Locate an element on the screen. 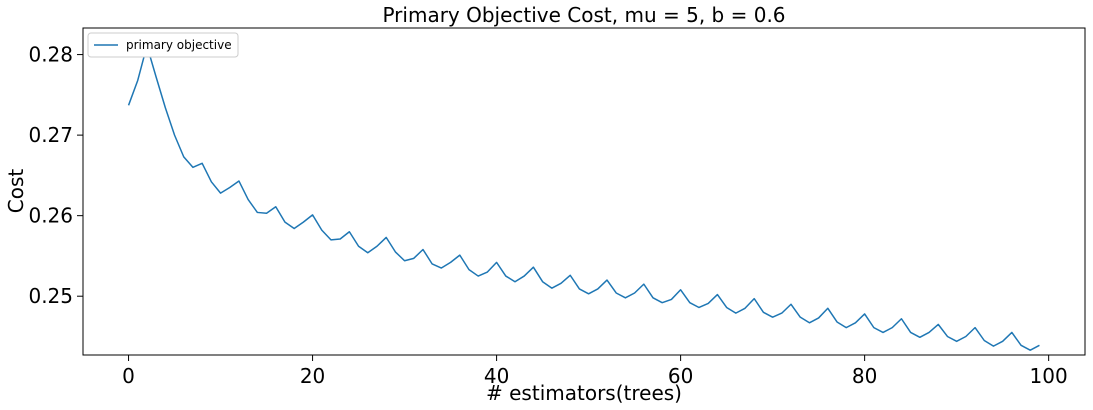  chart-title: Primary Objective Cost, mu = 5, b = 0.6 is located at coordinates (583, 15).